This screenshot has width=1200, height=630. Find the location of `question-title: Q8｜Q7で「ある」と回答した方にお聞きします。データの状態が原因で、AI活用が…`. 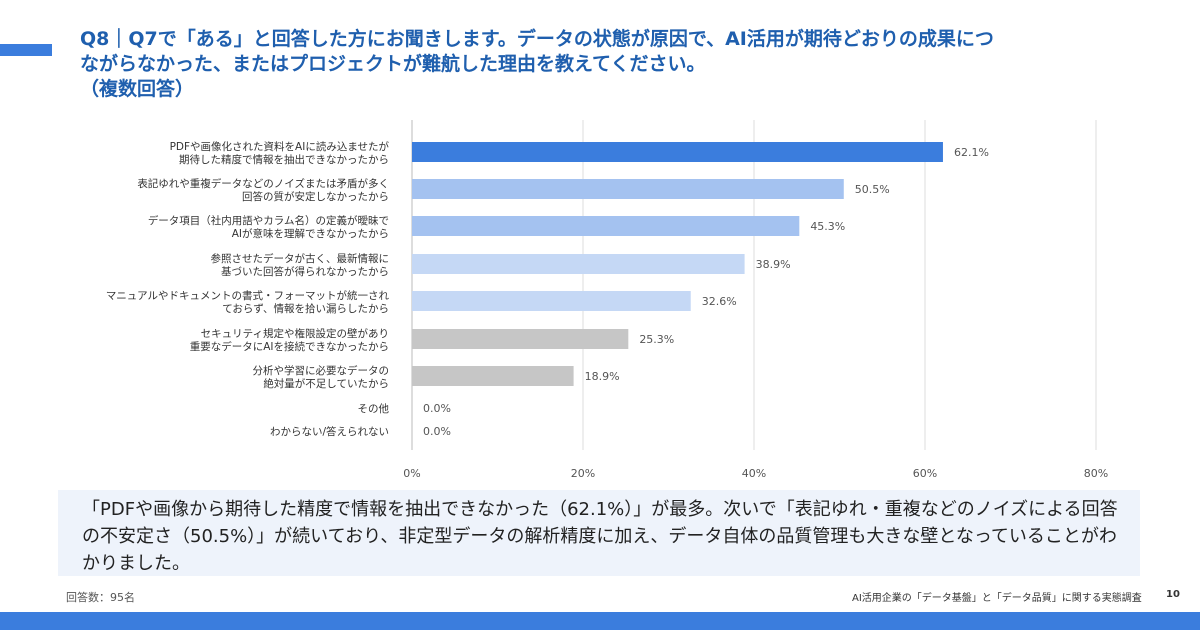

question-title: Q8｜Q7で「ある」と回答した方にお聞きします。データの状態が原因で、AI活用が… is located at coordinates (537, 64).